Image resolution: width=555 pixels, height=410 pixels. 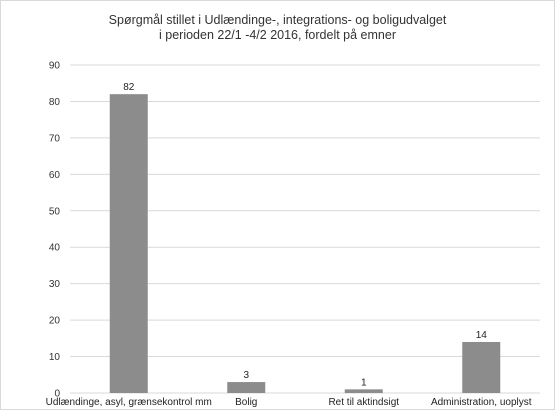 What do you see at coordinates (481, 402) in the screenshot?
I see `category-label-3: Administration, uoplyst` at bounding box center [481, 402].